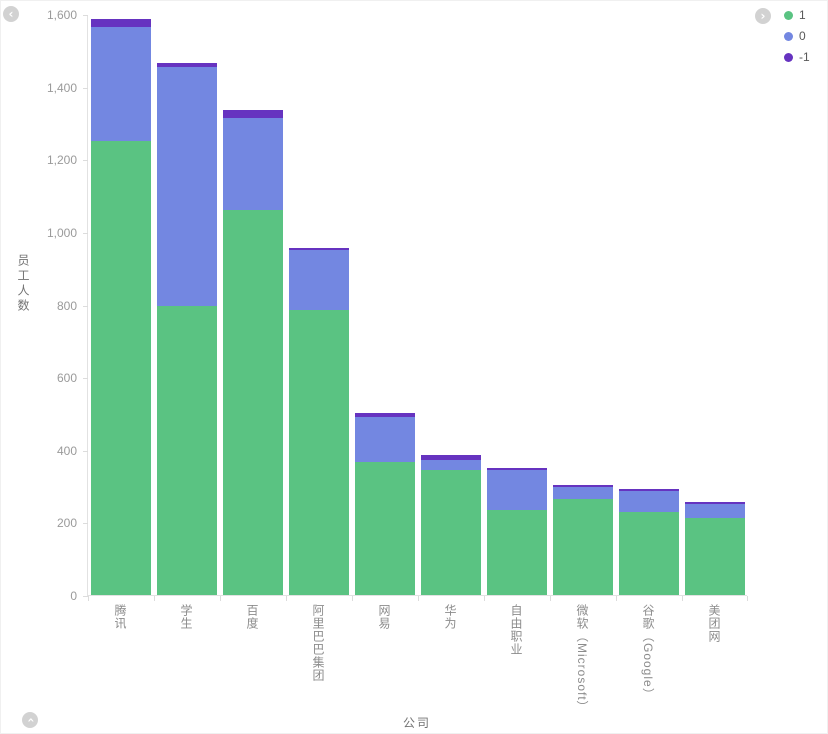 Image resolution: width=828 pixels, height=734 pixels. I want to click on x-axis-title: 公司, so click(416, 723).